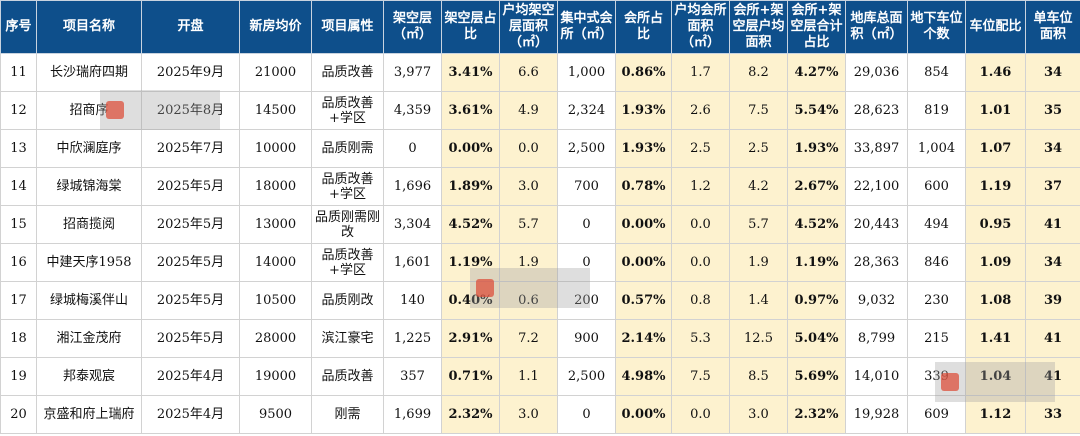 The image size is (1080, 436). Describe the element at coordinates (412, 224) in the screenshot. I see `table-cell: 3,304` at that location.